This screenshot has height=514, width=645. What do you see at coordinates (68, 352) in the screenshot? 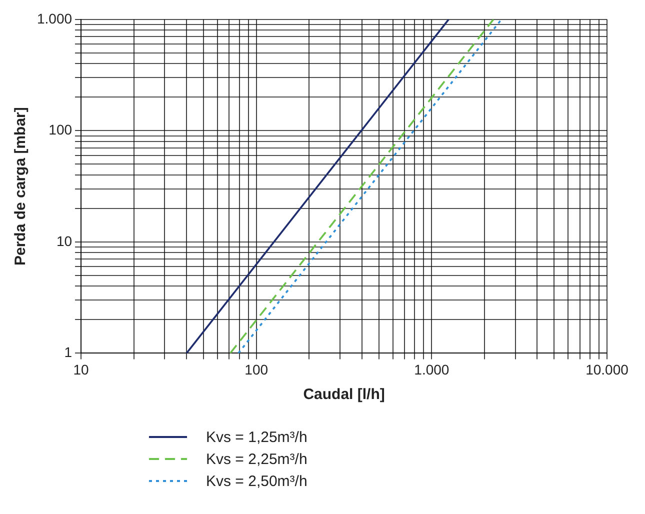
I see `y-tick-label: 1` at bounding box center [68, 352].